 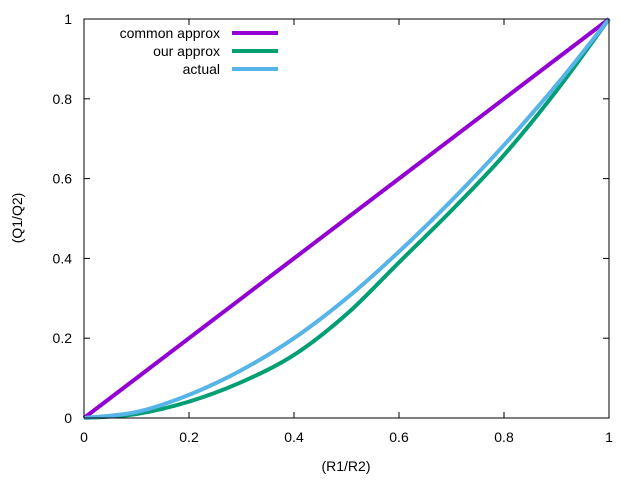 I want to click on y-tick-label: 0.6, so click(x=63, y=179).